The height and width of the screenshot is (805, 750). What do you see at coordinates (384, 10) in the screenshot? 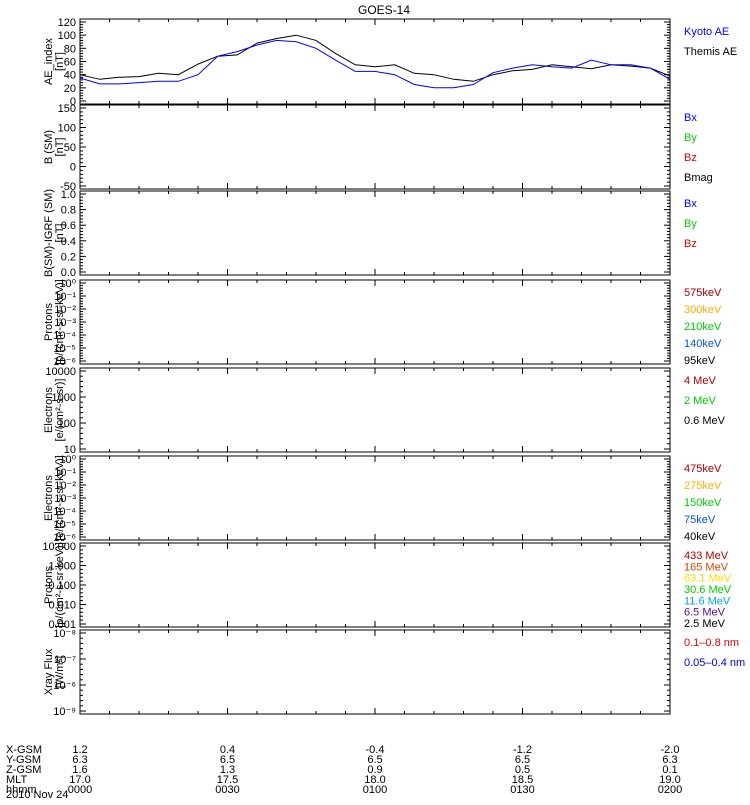
I see `plot-title: GOES-14` at bounding box center [384, 10].